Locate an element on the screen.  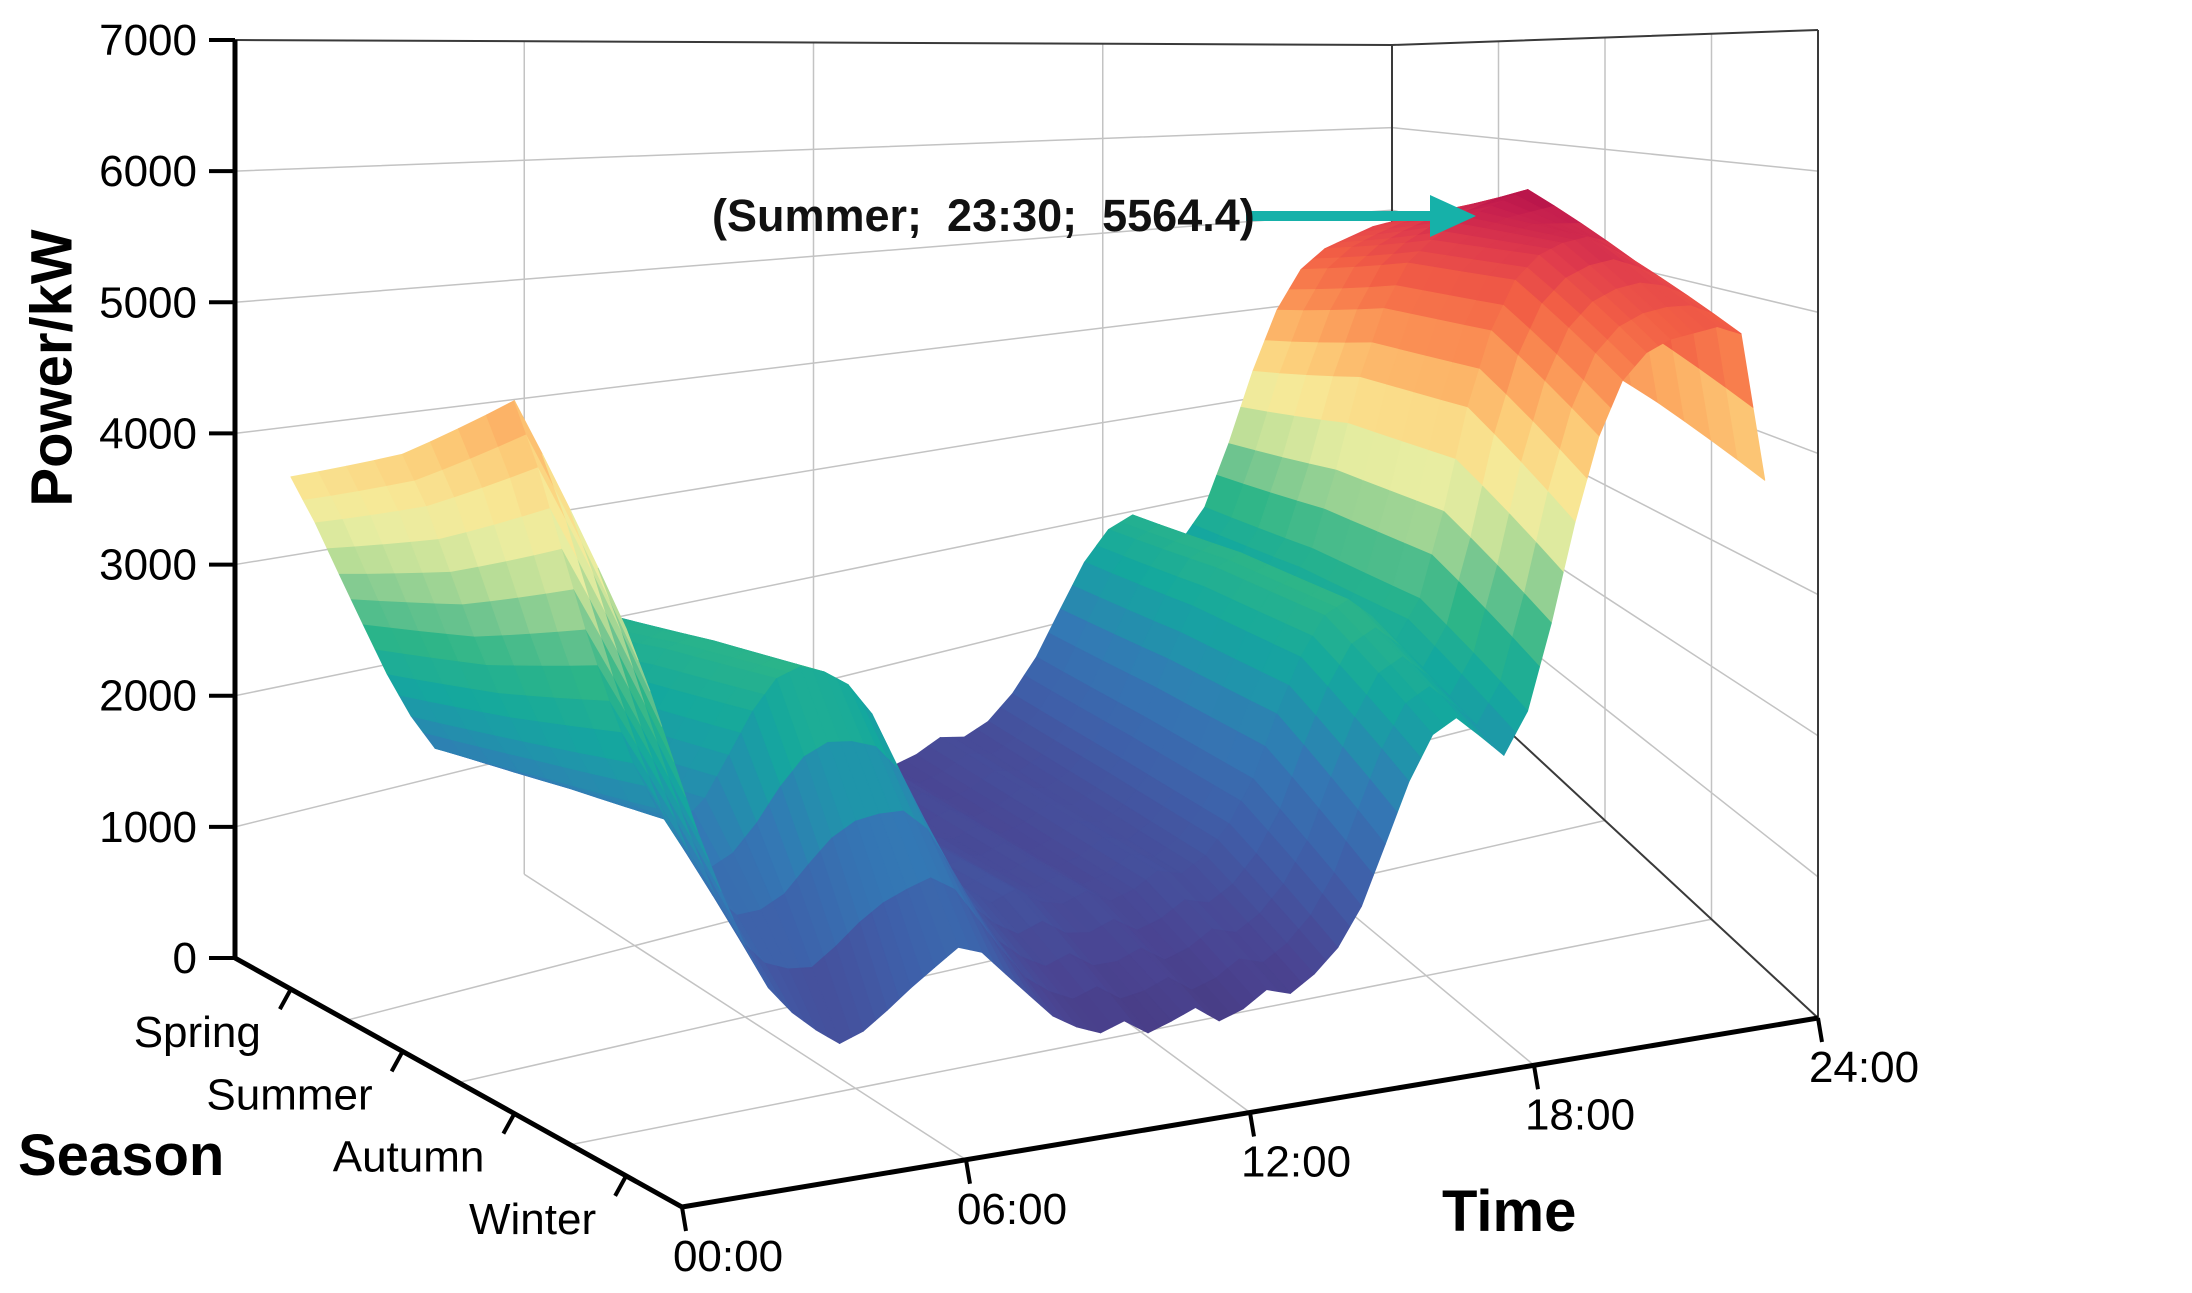
time-tick-label: 06:00 is located at coordinates (1012, 1209).